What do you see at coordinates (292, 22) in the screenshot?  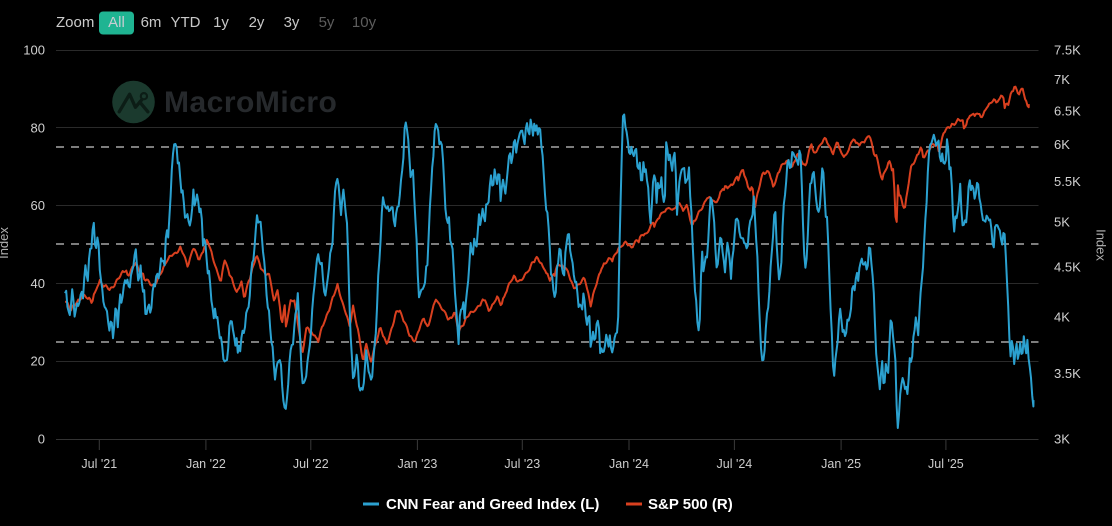 I see `svg-text: 3y` at bounding box center [292, 22].